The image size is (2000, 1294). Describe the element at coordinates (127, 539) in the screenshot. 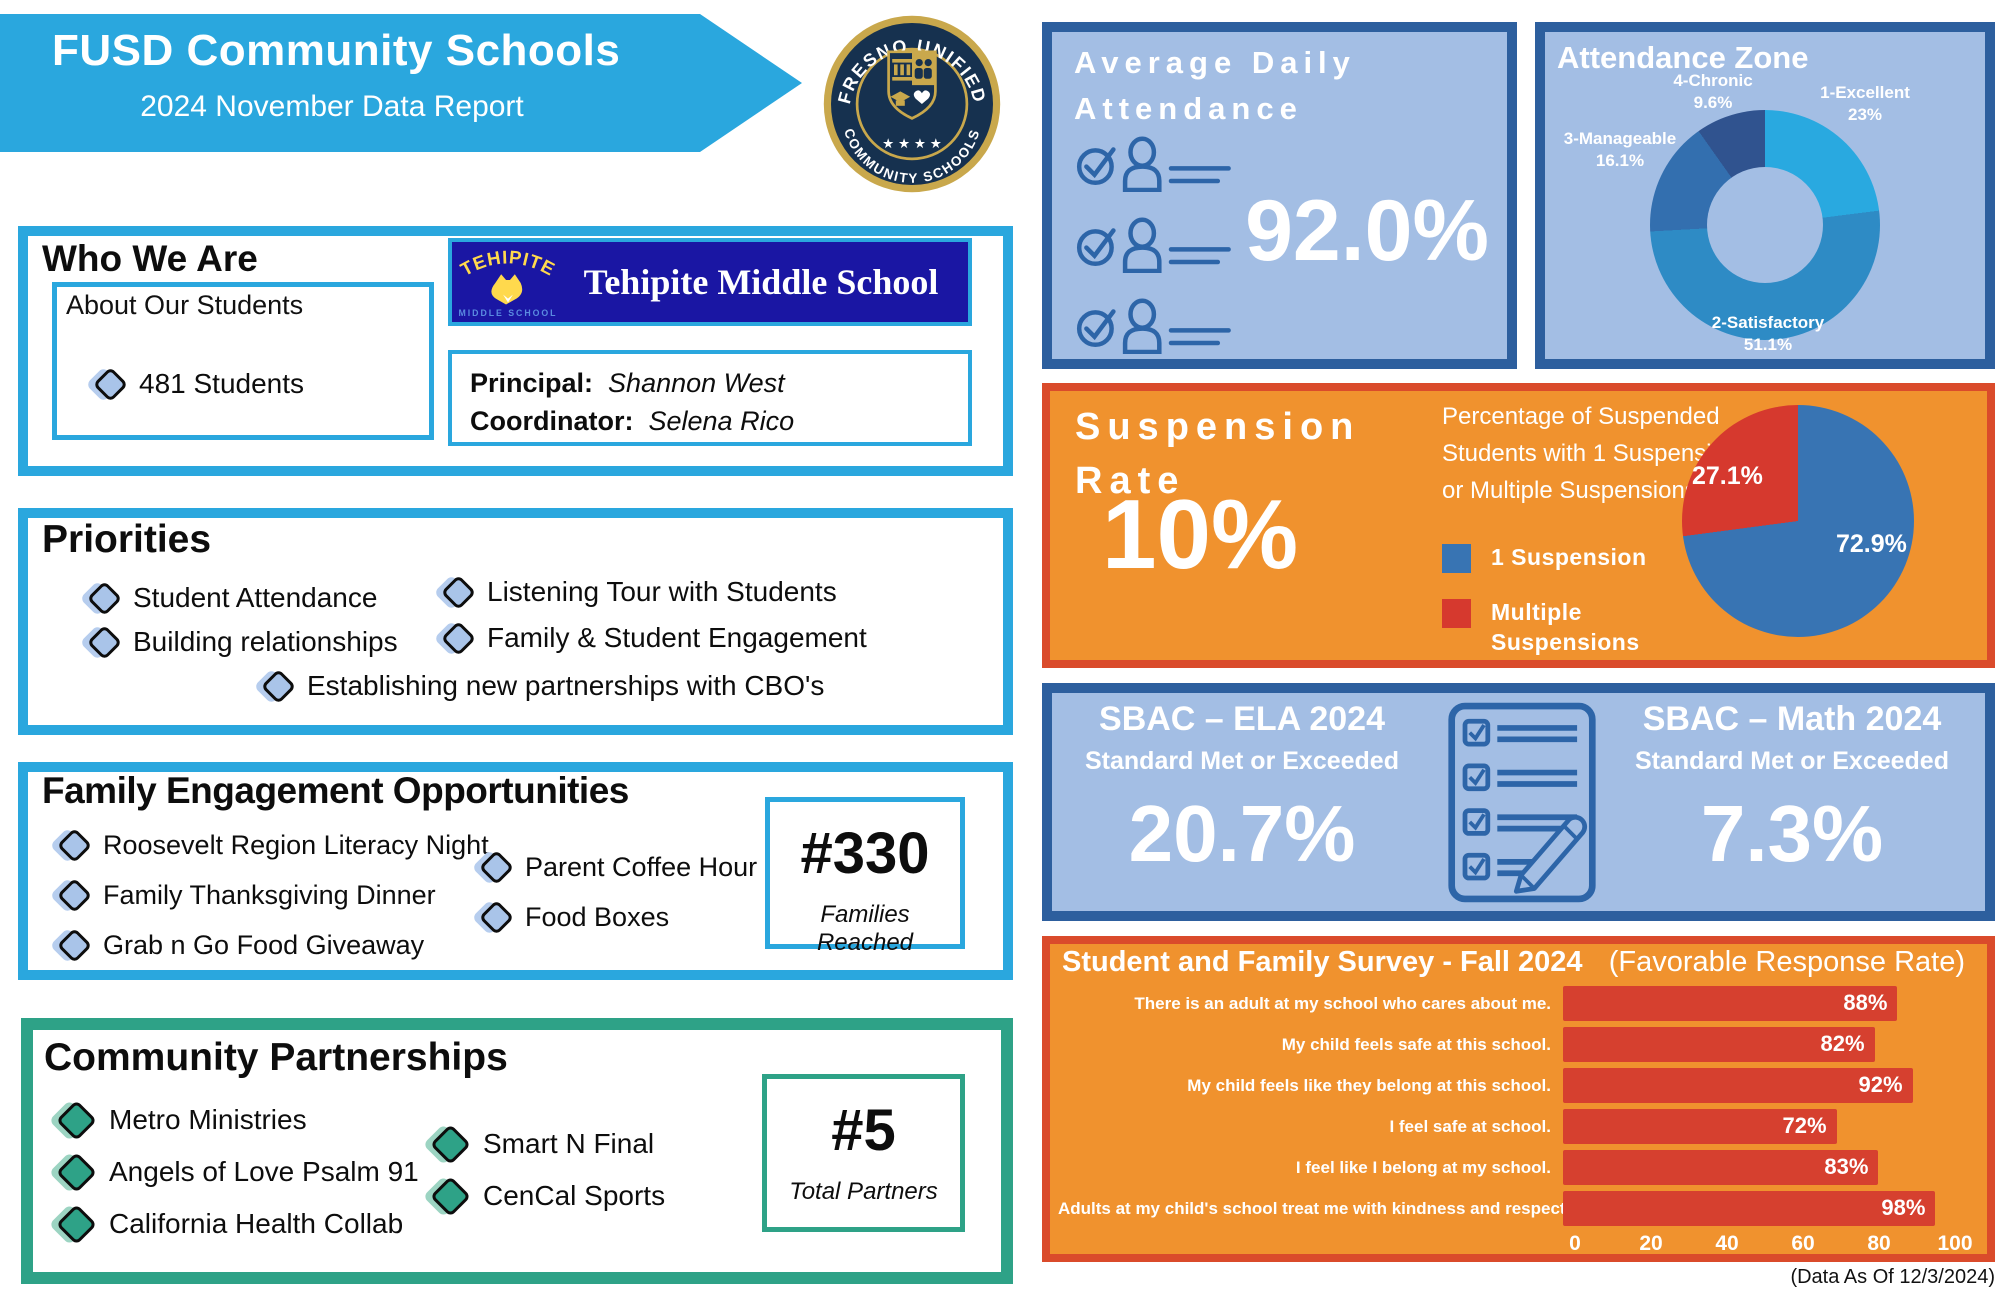

I see `priorities-title: Priorities` at that location.